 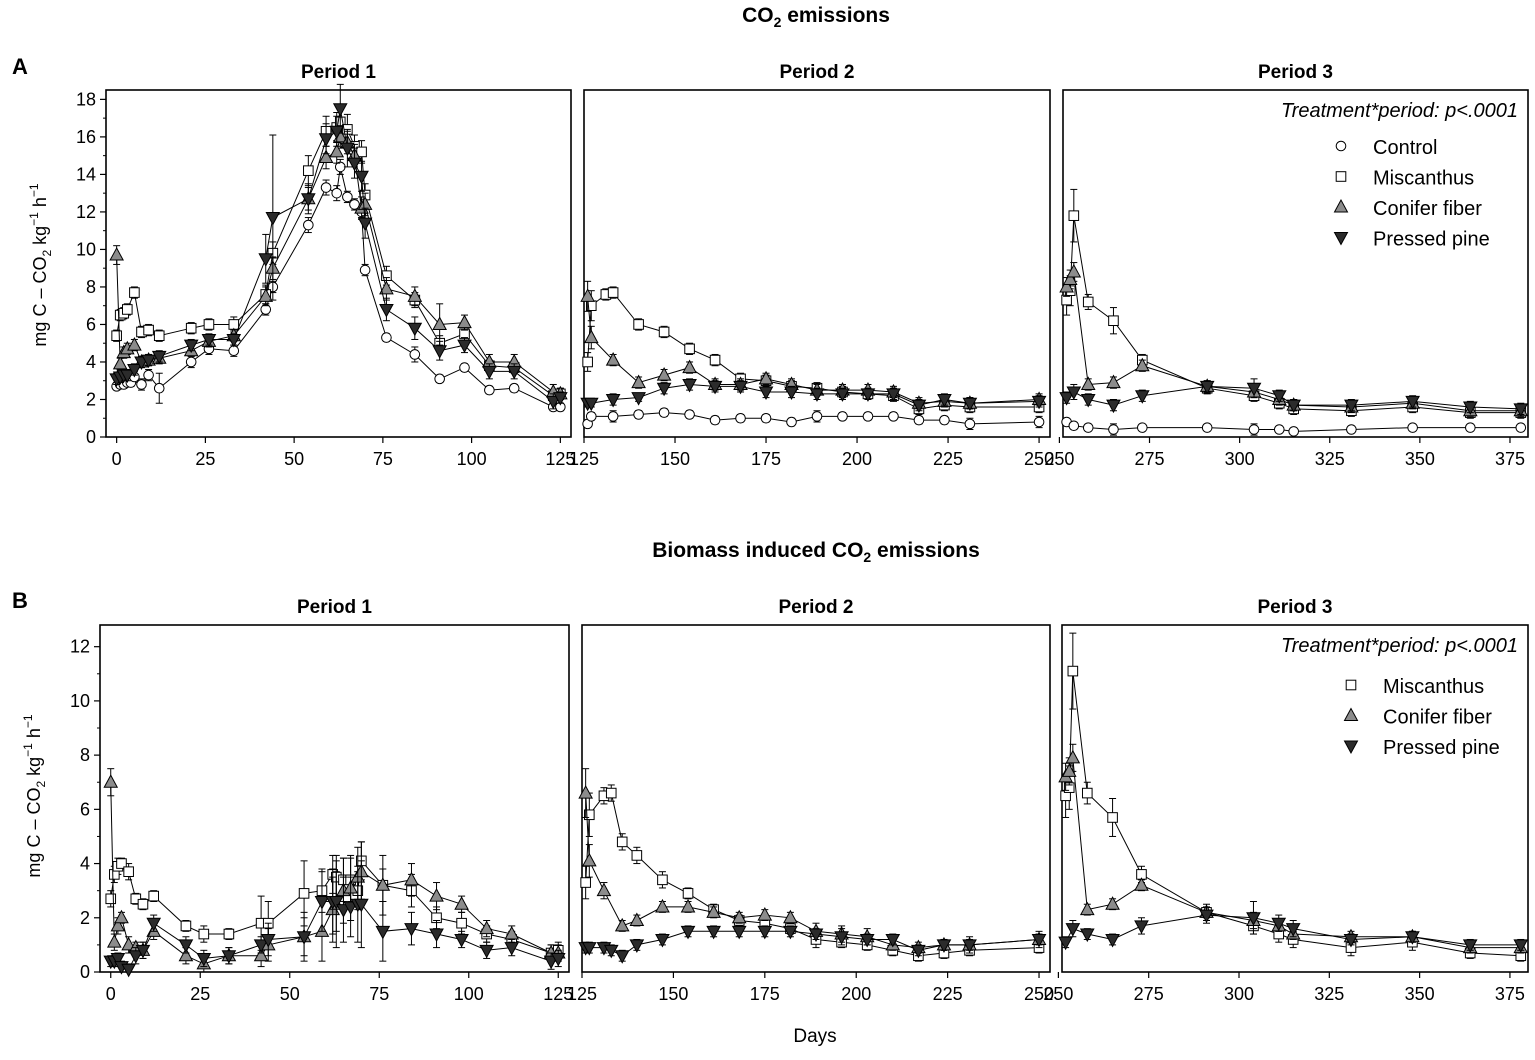 I want to click on chart-b-p3-point-conifer-fiber, so click(x=1141, y=884).